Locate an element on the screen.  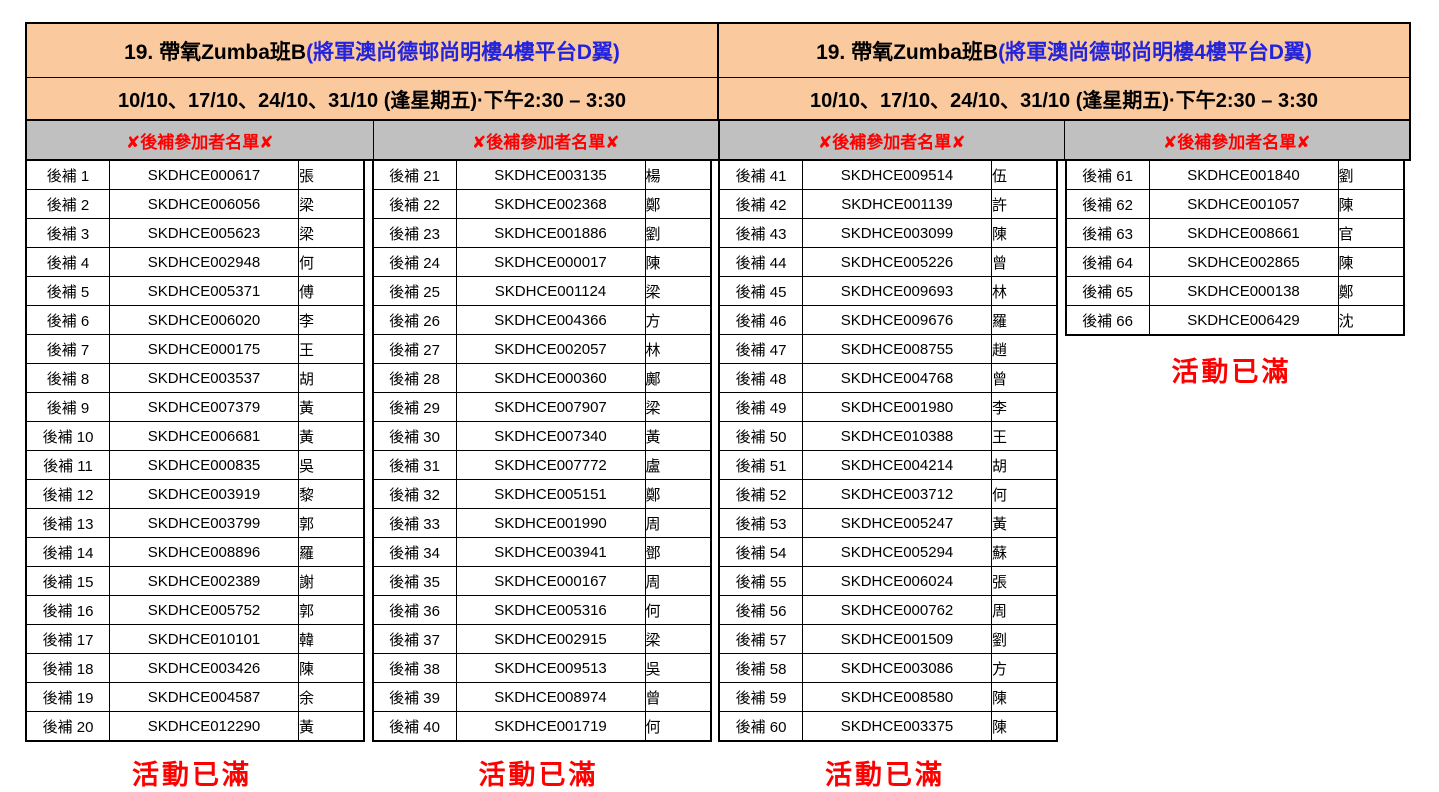
surname-cell: 吳 is located at coordinates (677, 668).